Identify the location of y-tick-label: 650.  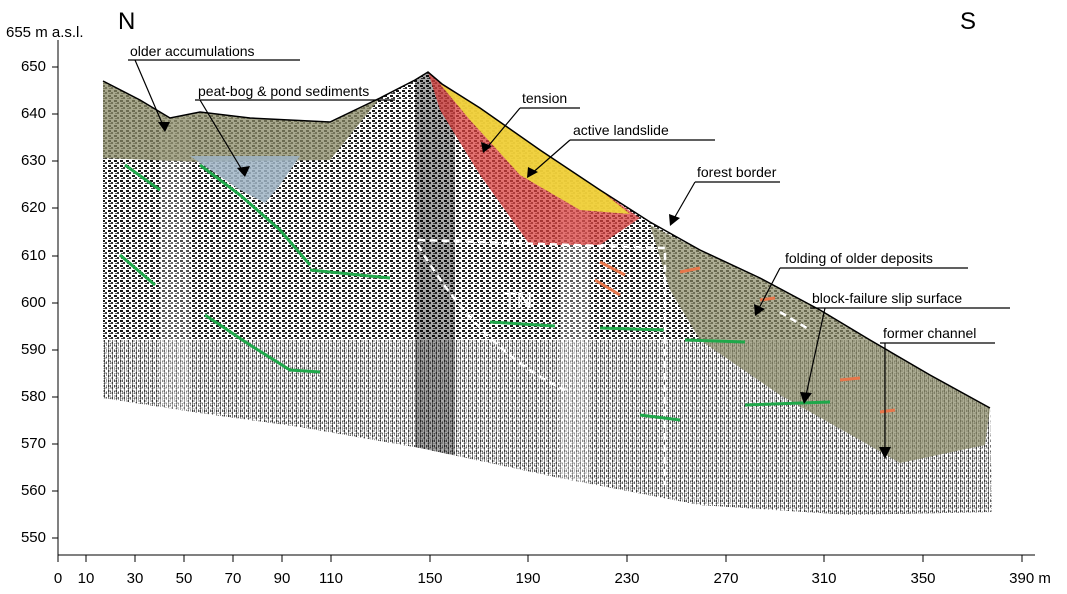
(33, 66).